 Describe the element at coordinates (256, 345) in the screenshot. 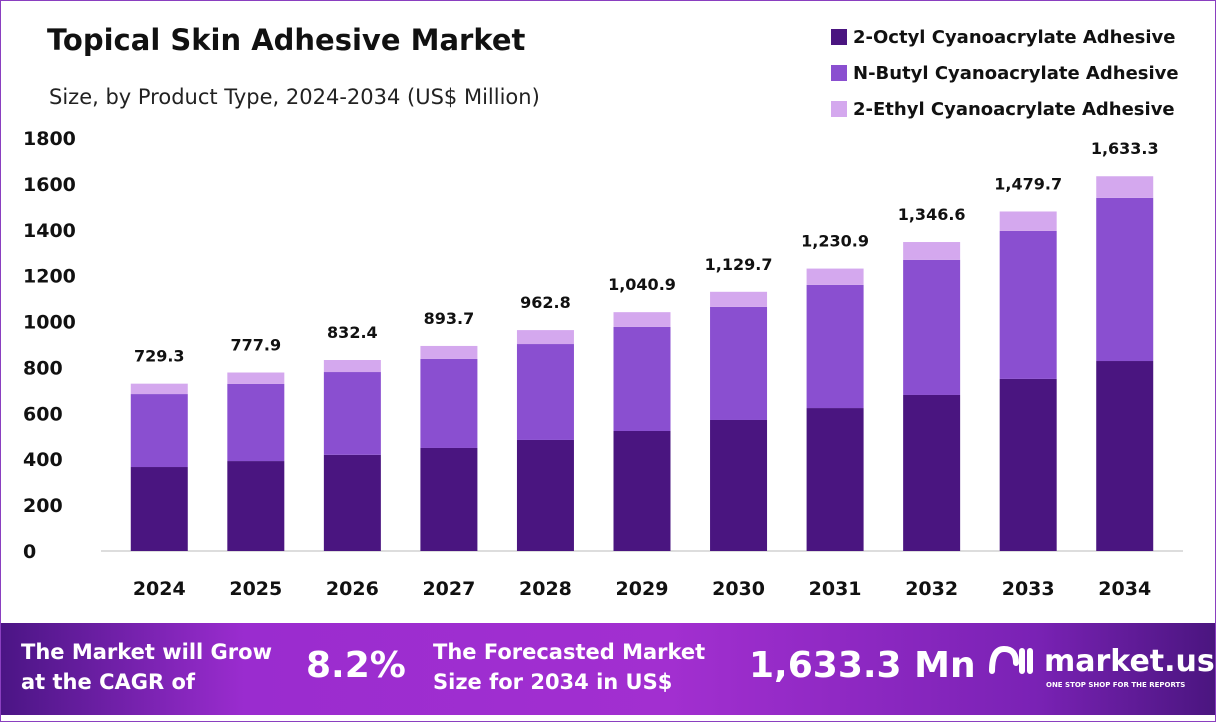

I see `data-label: 777.9` at that location.